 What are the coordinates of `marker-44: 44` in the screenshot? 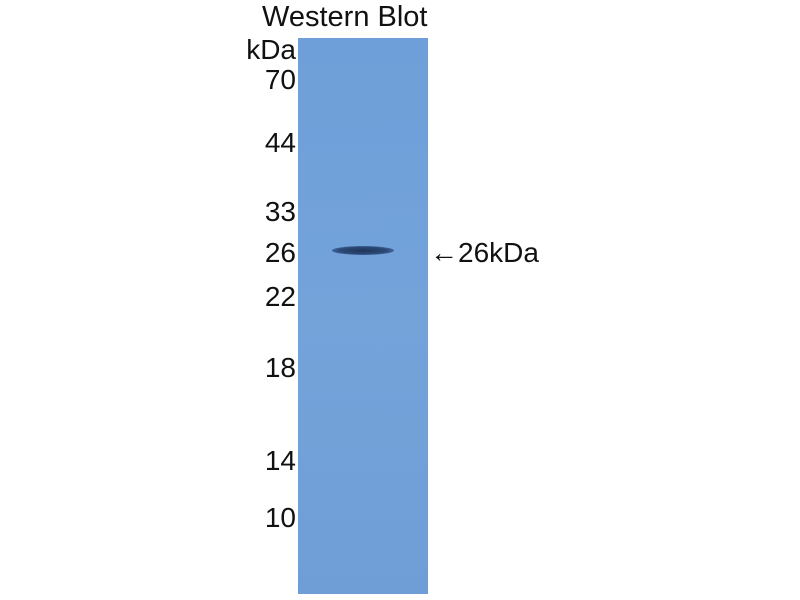 It's located at (280, 142).